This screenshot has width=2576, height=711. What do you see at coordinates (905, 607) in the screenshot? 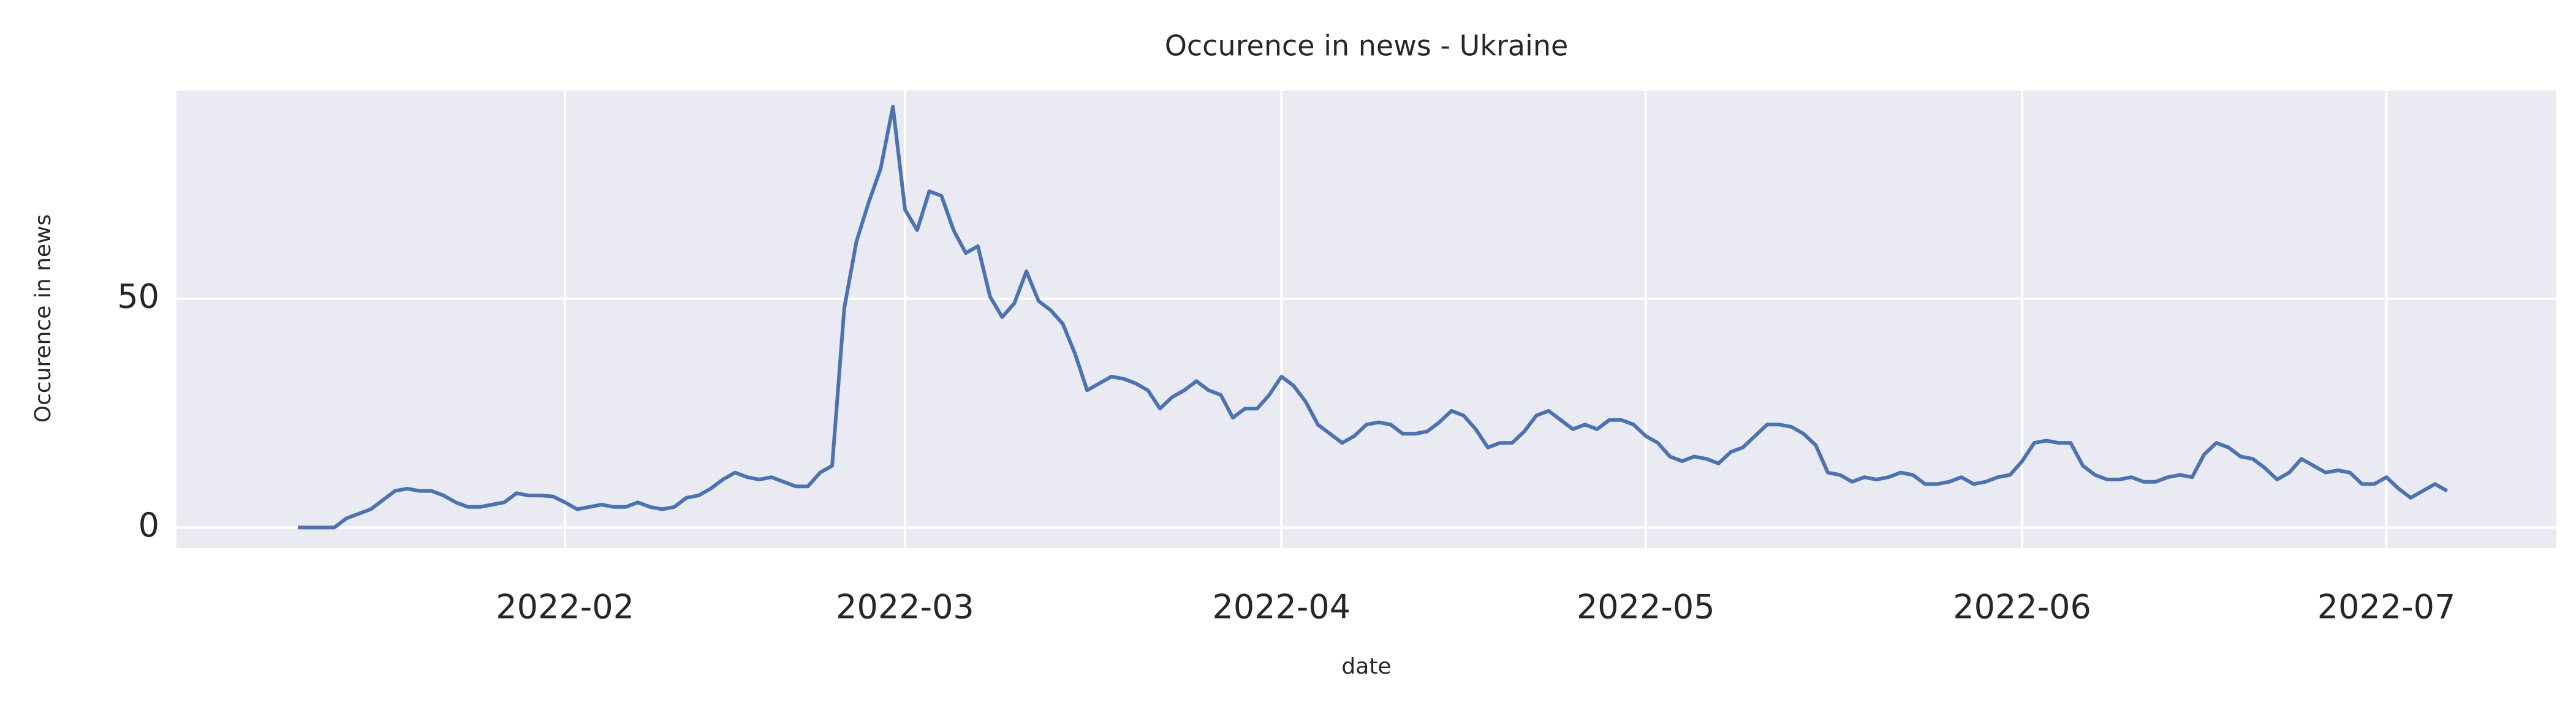
I see `x-tick-label: 2022-03` at bounding box center [905, 607].